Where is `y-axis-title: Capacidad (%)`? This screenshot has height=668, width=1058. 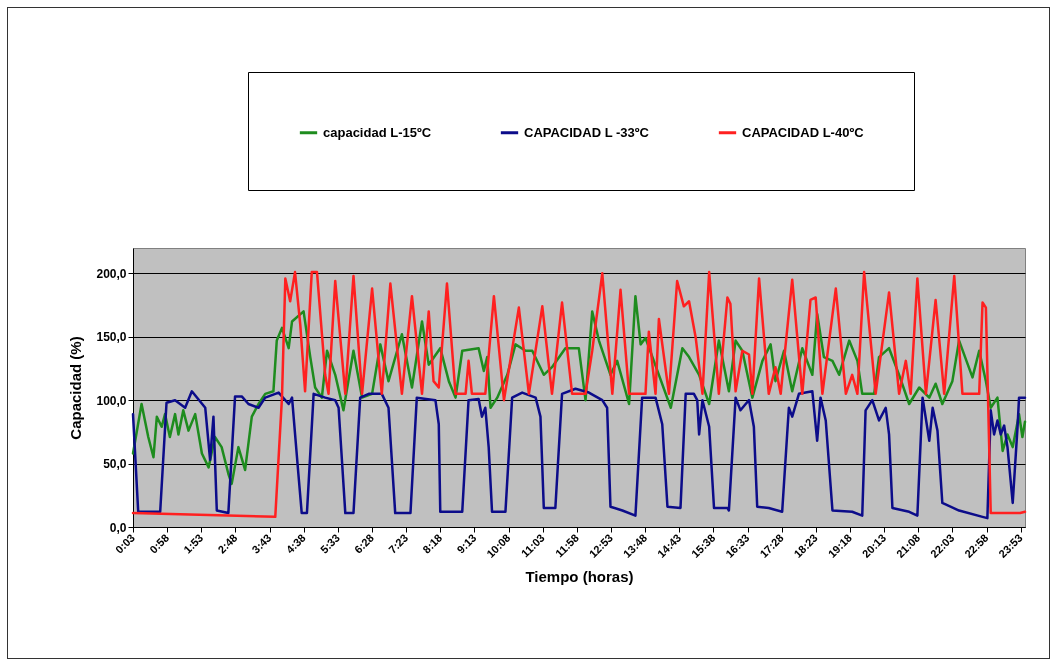
y-axis-title: Capacidad (%) is located at coordinates (76, 388).